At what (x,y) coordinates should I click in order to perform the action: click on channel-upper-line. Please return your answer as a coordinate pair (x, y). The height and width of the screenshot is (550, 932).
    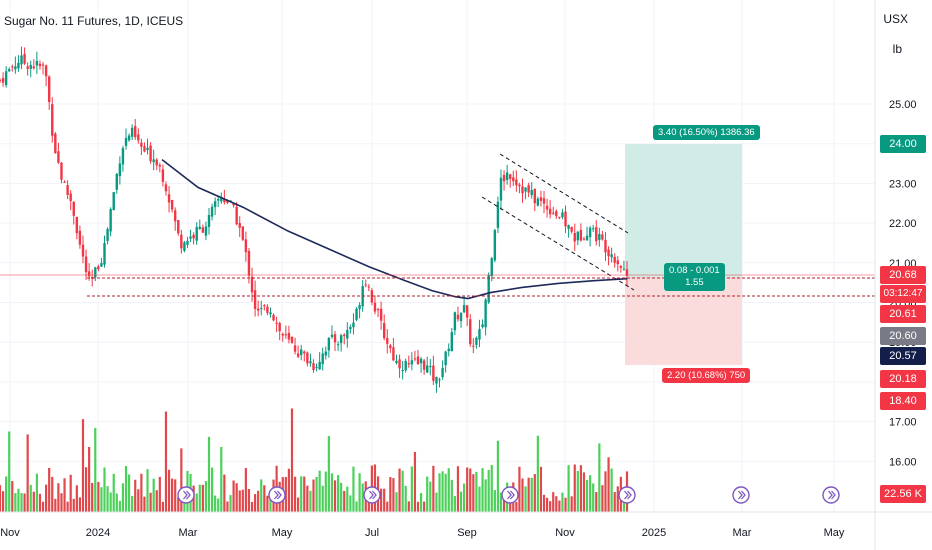
    Looking at the image, I should click on (564, 193).